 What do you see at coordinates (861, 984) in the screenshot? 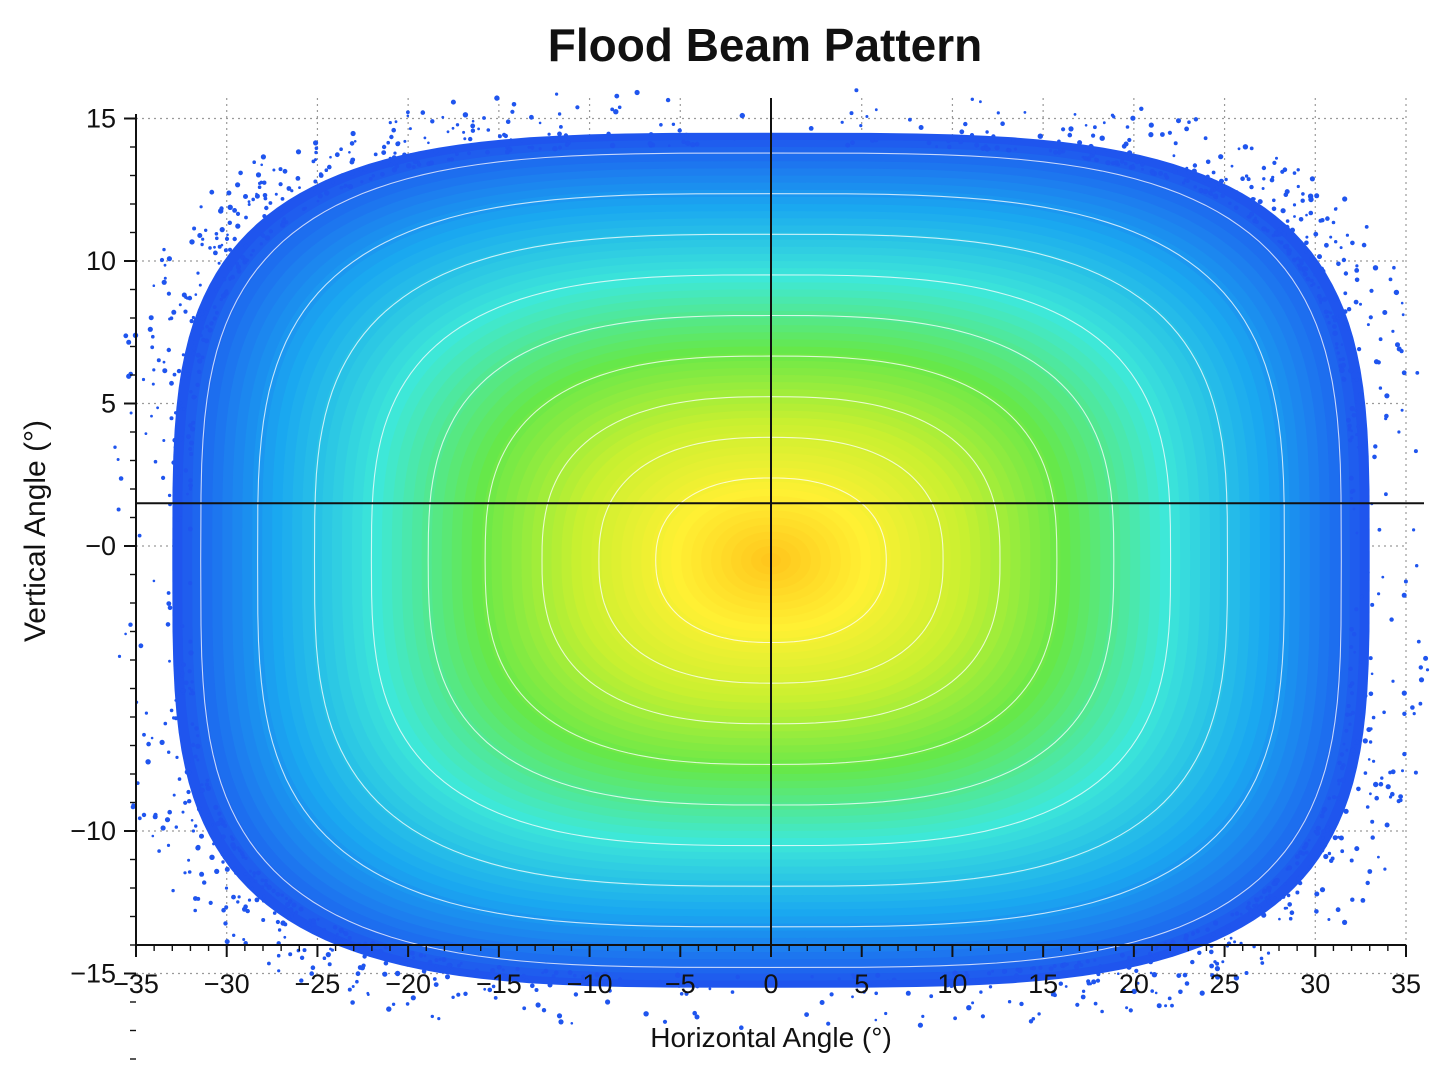
I see `x-tick-label: 5` at bounding box center [861, 984].